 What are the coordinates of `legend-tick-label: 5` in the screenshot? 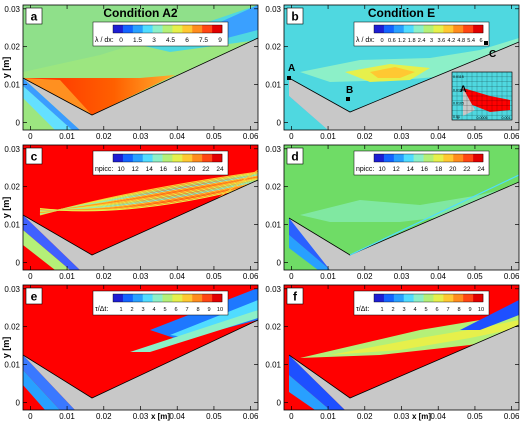 It's located at (425, 310).